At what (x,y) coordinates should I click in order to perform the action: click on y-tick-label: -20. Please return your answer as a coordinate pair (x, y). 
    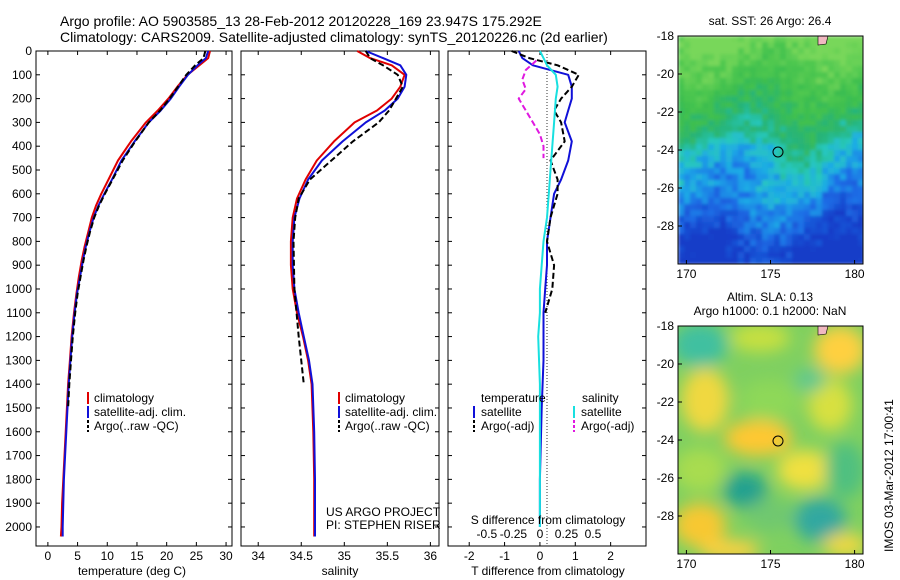
    Looking at the image, I should click on (666, 74).